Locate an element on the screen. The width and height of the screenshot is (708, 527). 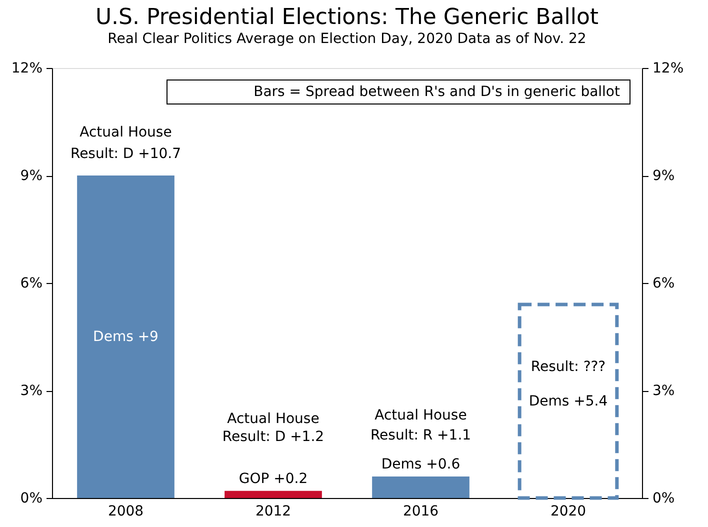
data-label: GOP +0.2 is located at coordinates (273, 478).